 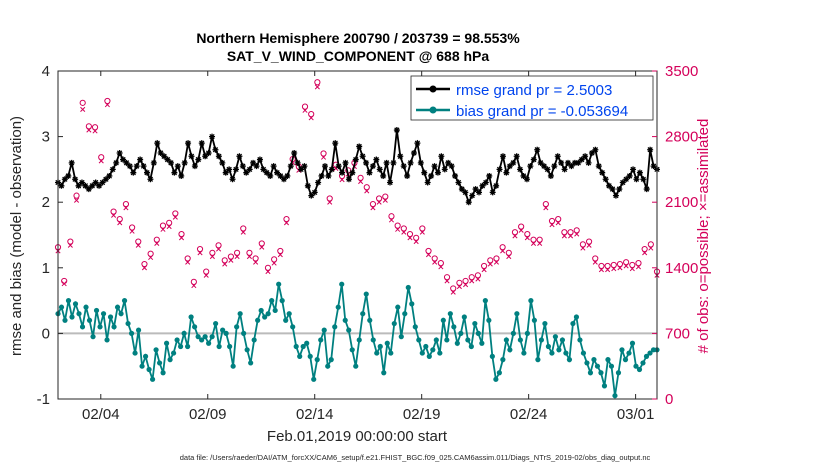 I want to click on x-tick-label: 02/19, so click(x=422, y=414).